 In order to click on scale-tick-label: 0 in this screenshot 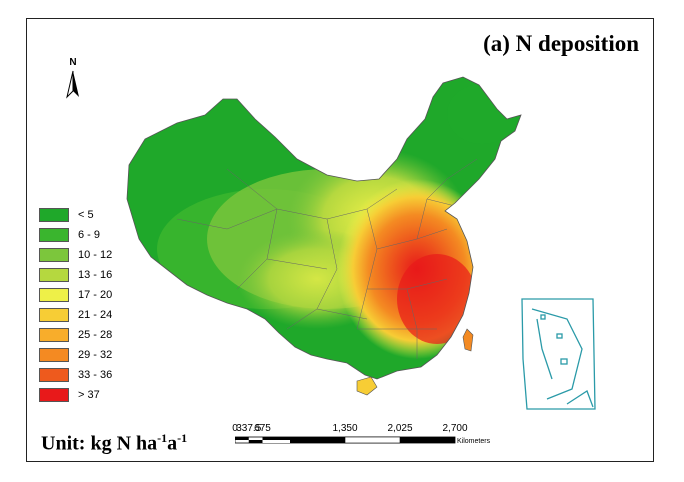, I will do `click(235, 428)`.